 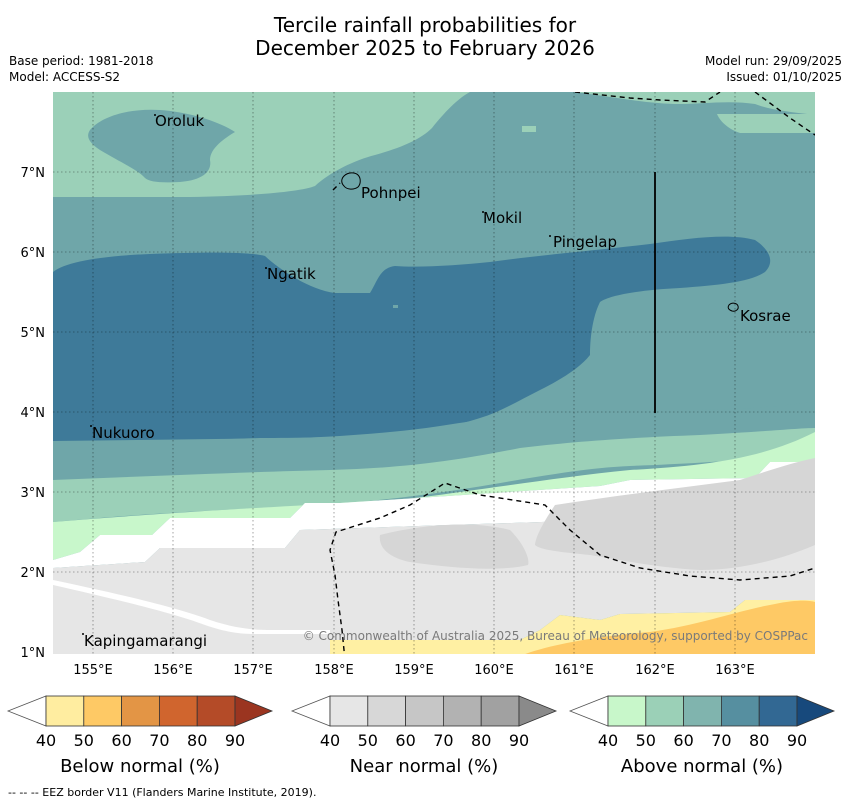 I want to click on zone-near-50-60-east, so click(x=675, y=514).